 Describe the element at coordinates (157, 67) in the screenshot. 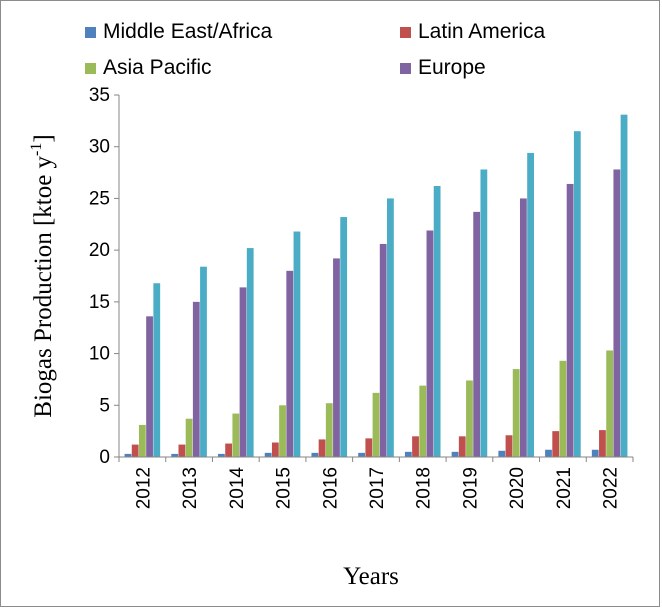

I see `legend-label: Asia Pacific` at that location.